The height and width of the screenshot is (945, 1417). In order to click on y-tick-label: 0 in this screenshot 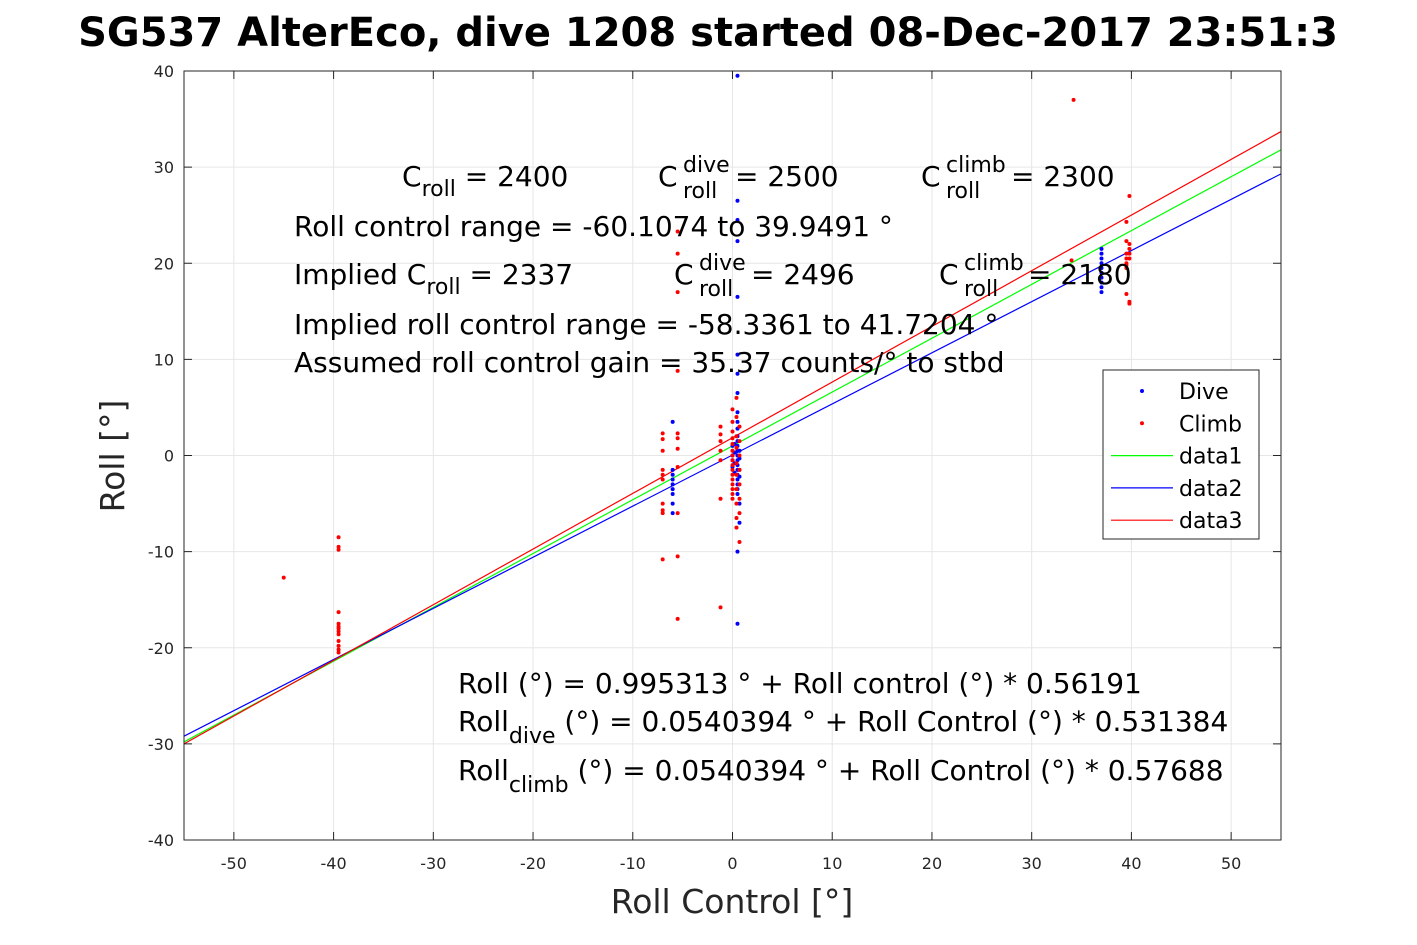, I will do `click(169, 456)`.